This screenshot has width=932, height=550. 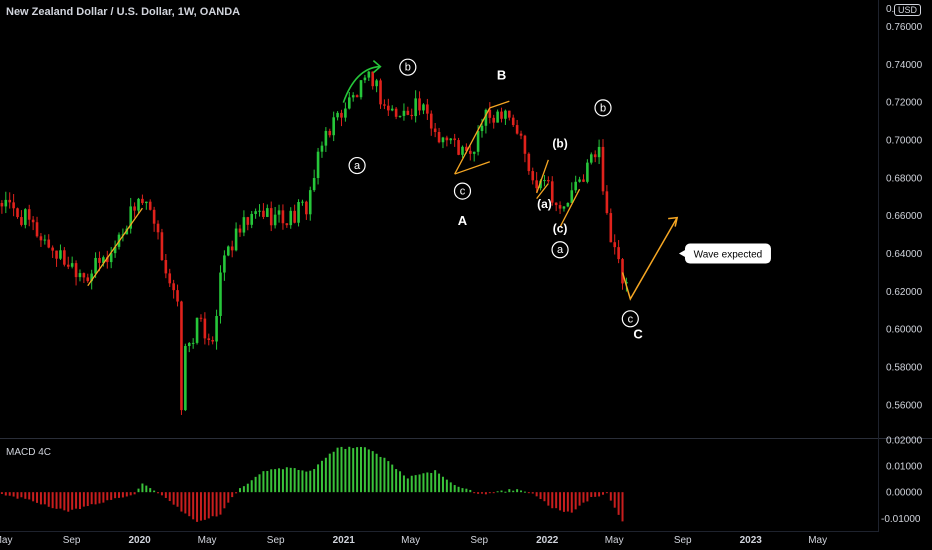 I want to click on expected-wave-arrowhead, so click(x=673, y=221).